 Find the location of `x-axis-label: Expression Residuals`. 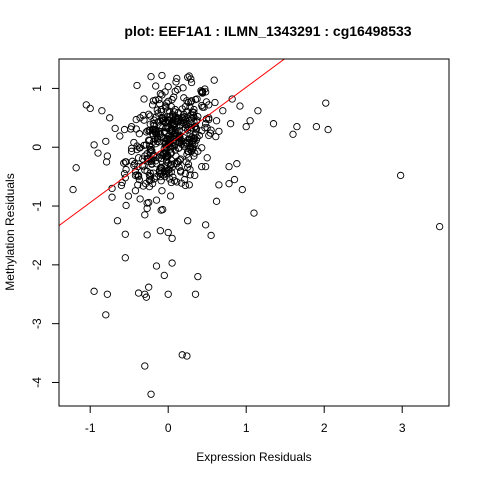

x-axis-label: Expression Residuals is located at coordinates (253, 457).